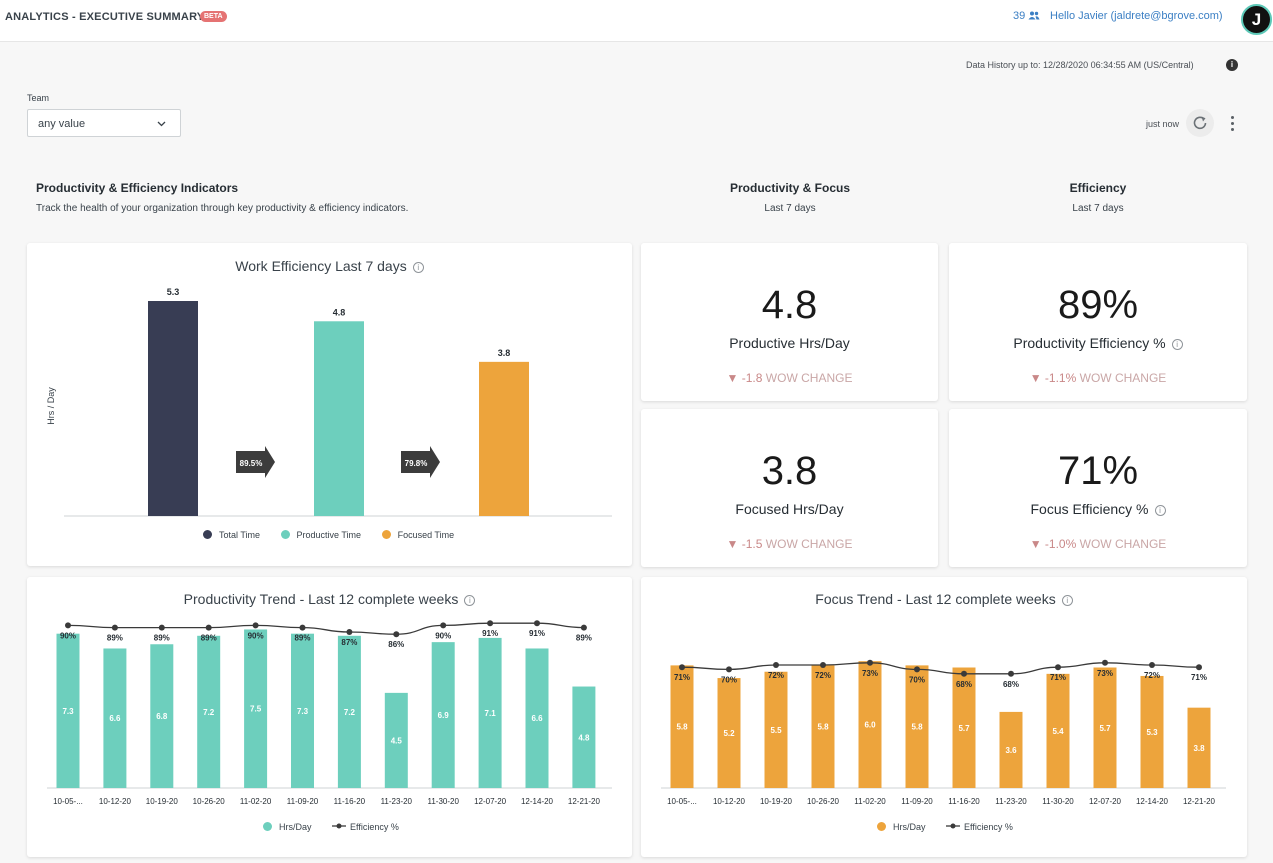 The width and height of the screenshot is (1273, 863). What do you see at coordinates (325, 628) in the screenshot?
I see `efficiency-line` at bounding box center [325, 628].